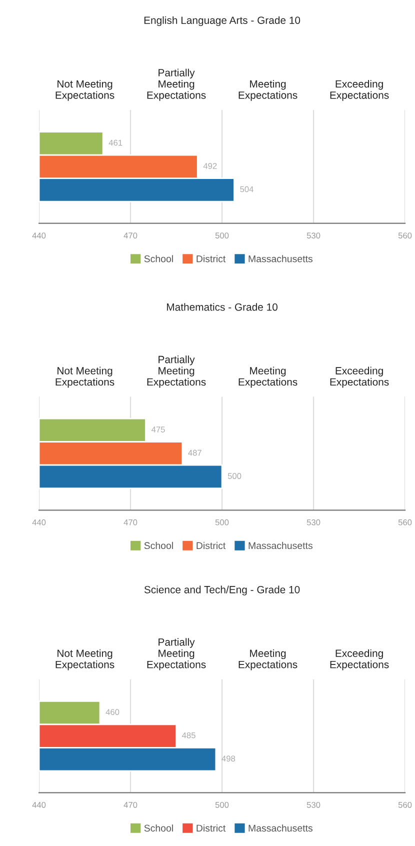 Image resolution: width=415 pixels, height=846 pixels. I want to click on data-label: 492, so click(210, 166).